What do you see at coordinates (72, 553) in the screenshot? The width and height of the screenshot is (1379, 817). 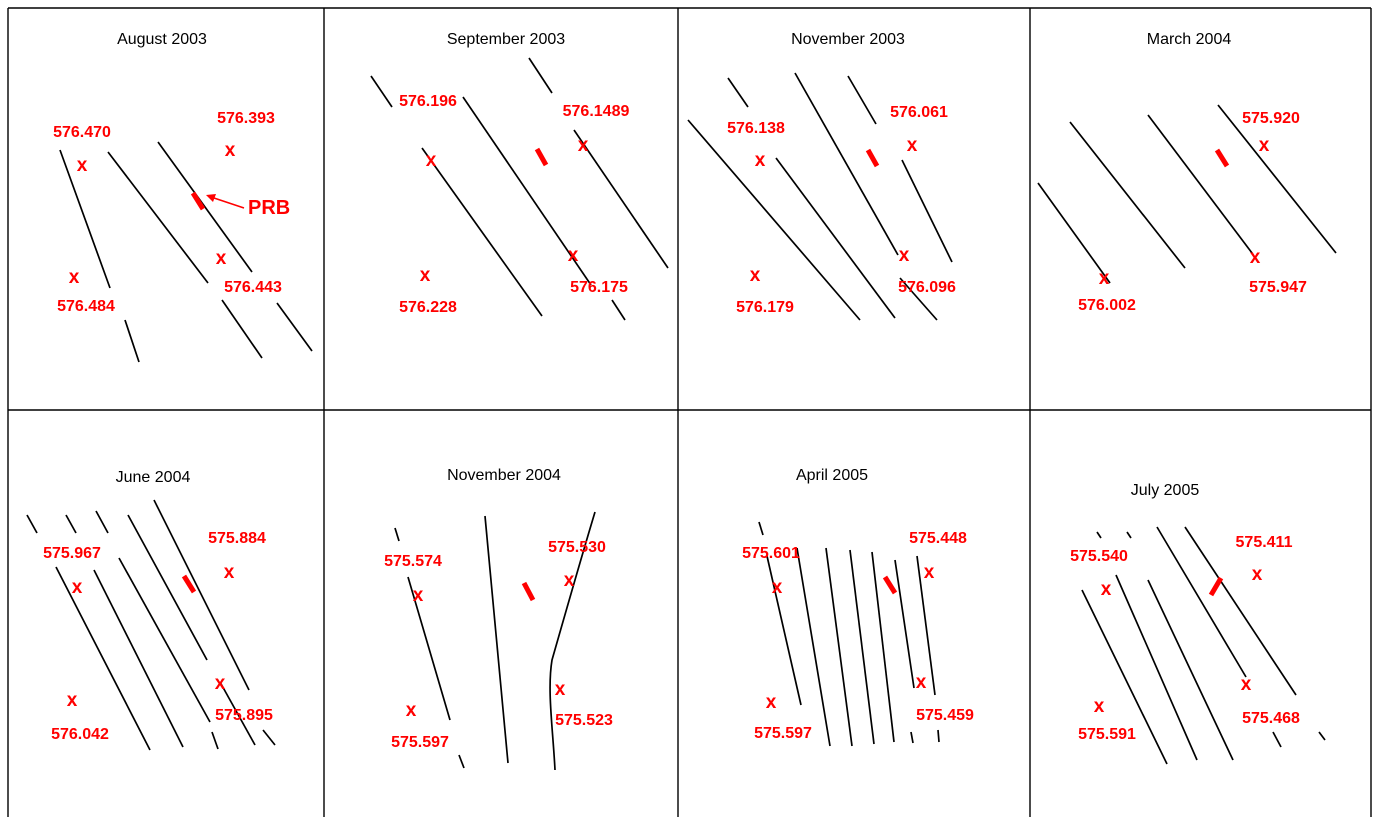 I see `well-value: 575.967` at bounding box center [72, 553].